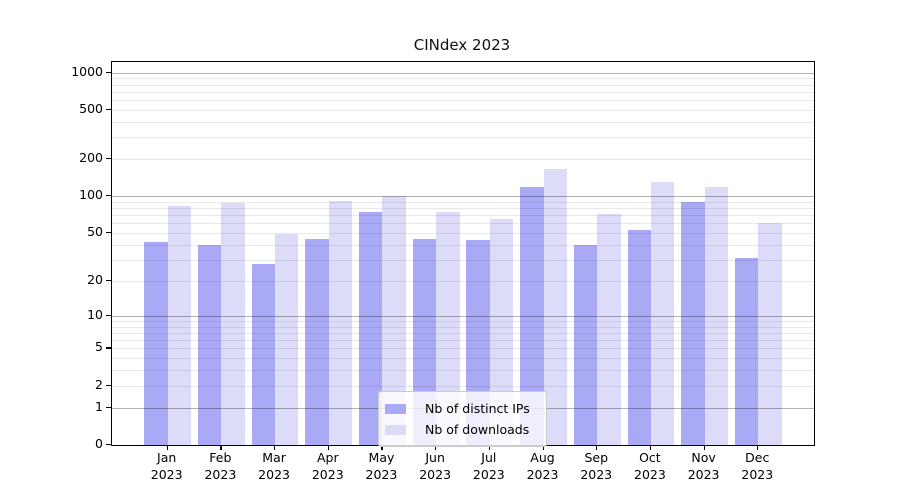  I want to click on x-tick-label: Jan 2023, so click(167, 466).